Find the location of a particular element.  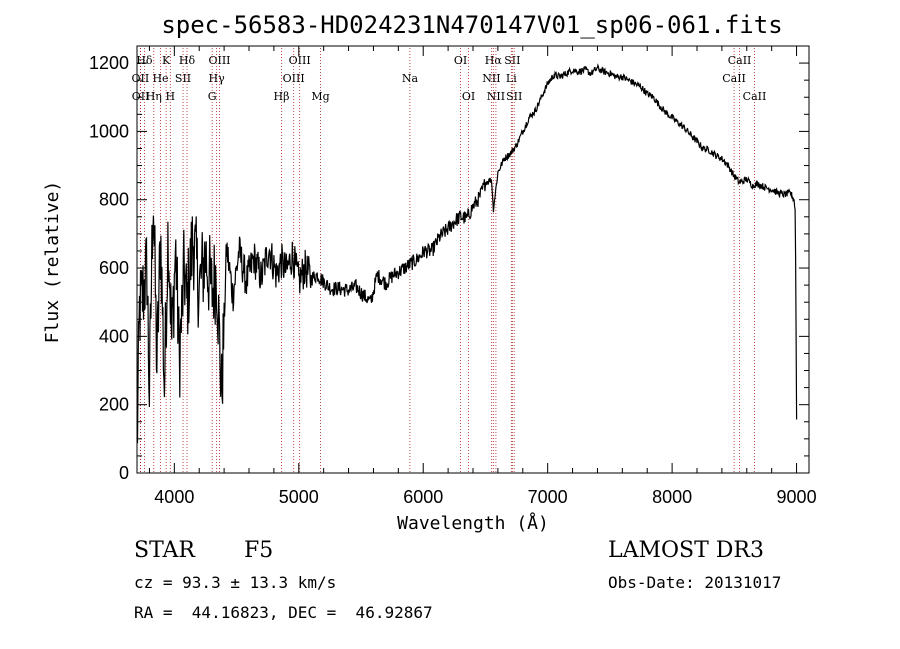

line-label: Na is located at coordinates (410, 78).